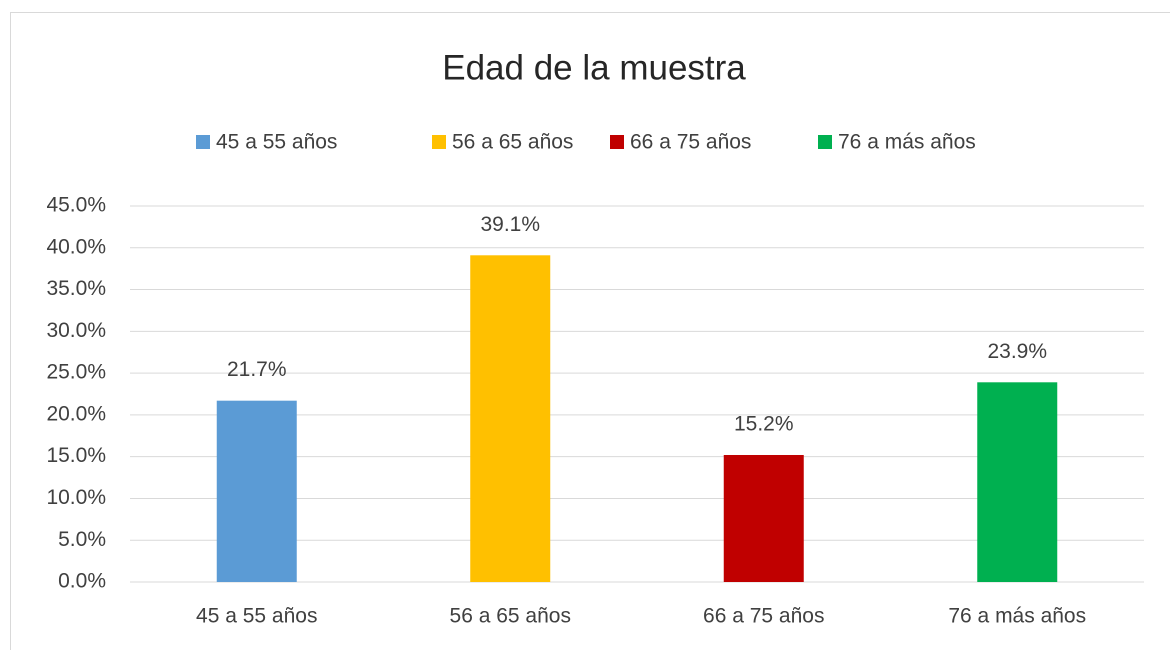 This screenshot has height=650, width=1170. I want to click on y-tick-label: 0.0%, so click(82, 581).